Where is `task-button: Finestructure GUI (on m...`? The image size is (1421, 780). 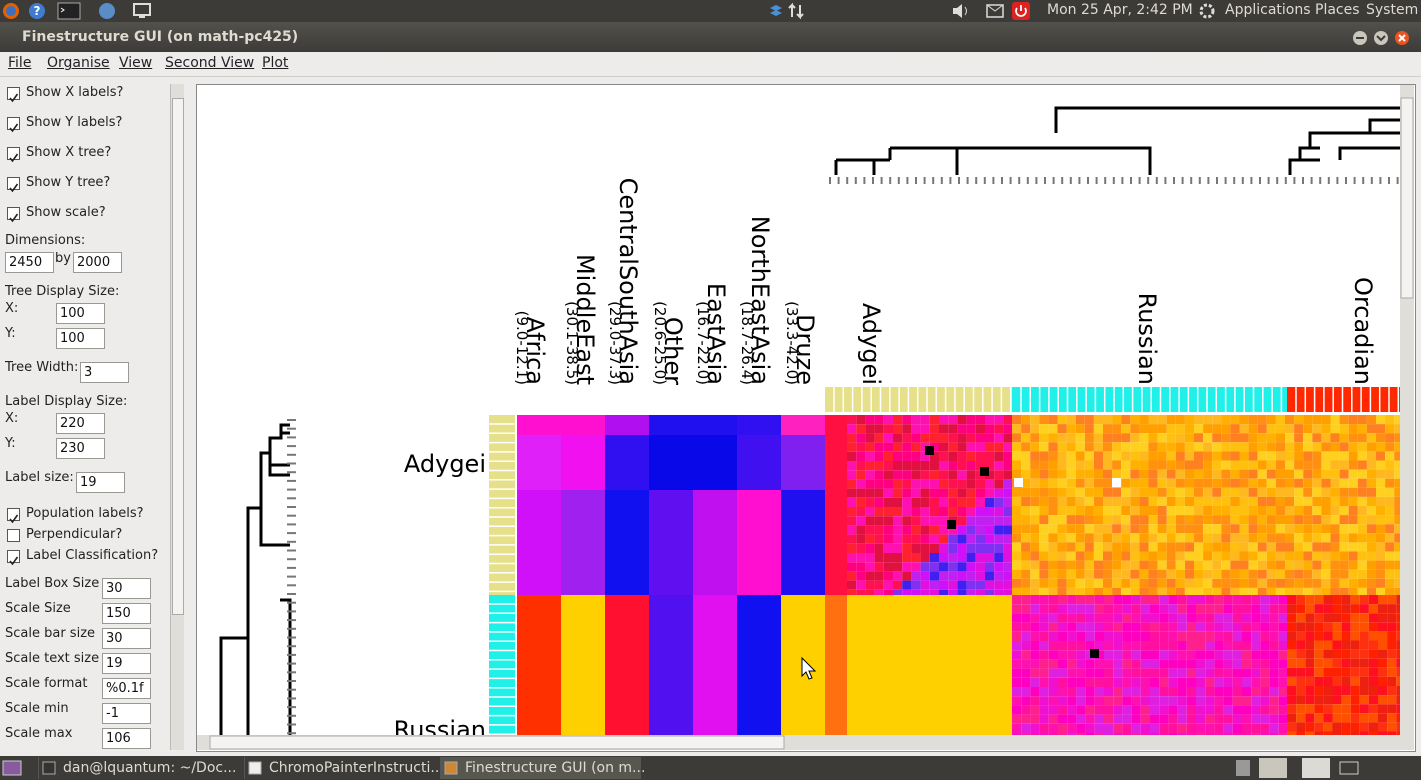 task-button: Finestructure GUI (on m... is located at coordinates (542, 768).